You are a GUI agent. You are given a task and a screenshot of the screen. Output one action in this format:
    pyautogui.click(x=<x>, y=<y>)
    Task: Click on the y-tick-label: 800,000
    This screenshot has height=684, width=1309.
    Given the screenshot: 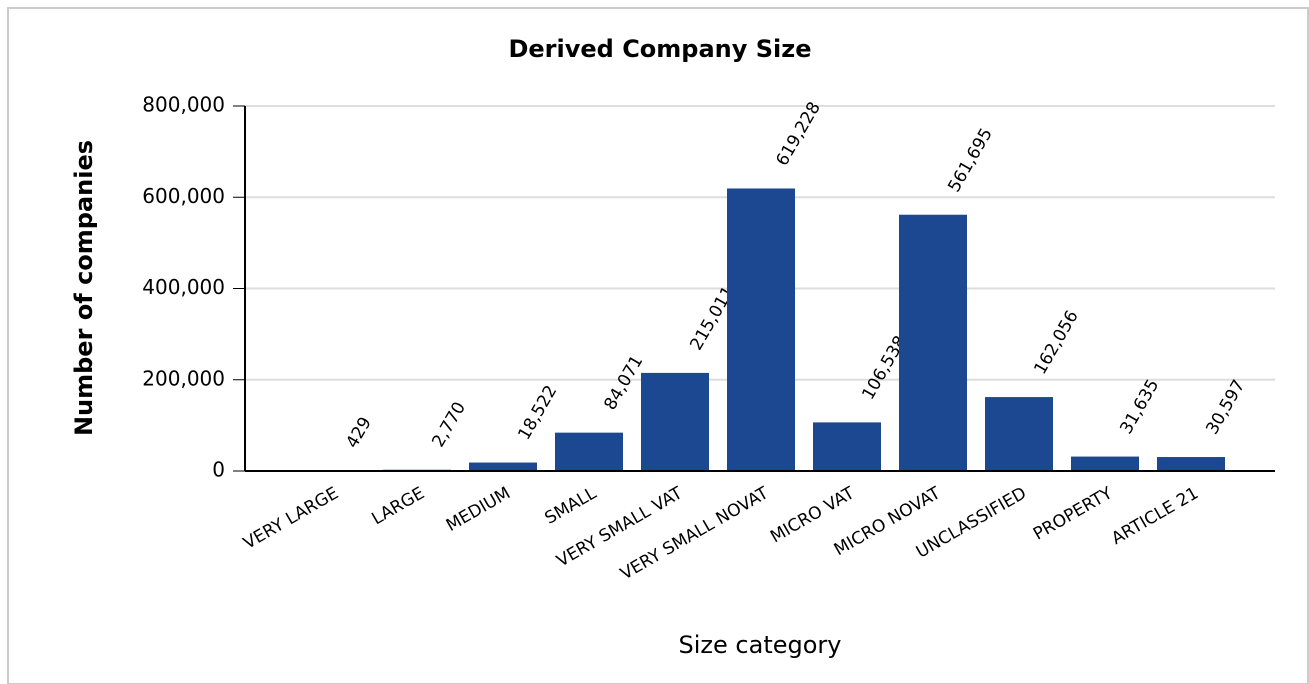 What is the action you would take?
    pyautogui.click(x=183, y=105)
    